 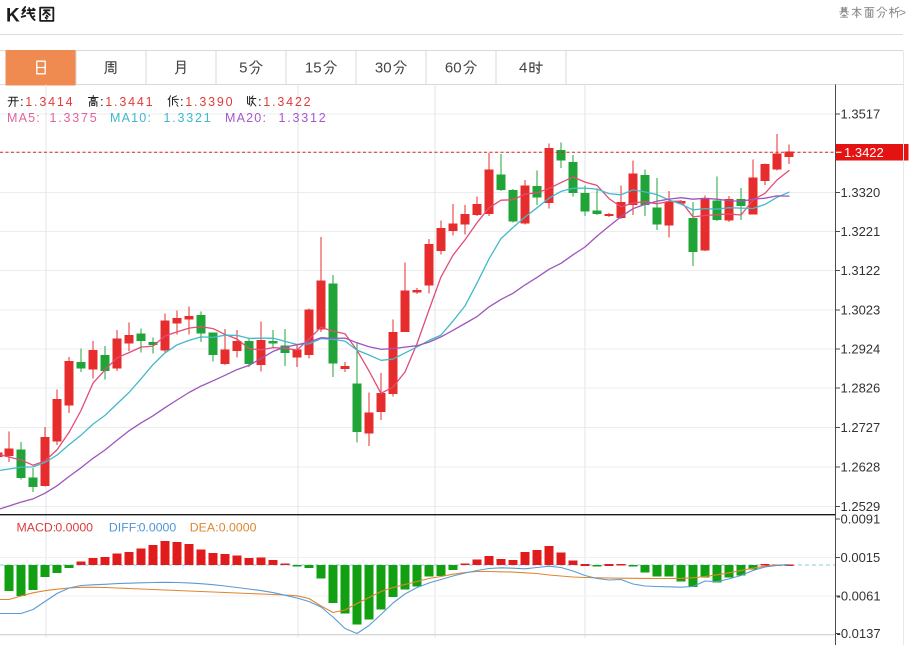 What do you see at coordinates (49, 102) in the screenshot?
I see `svg-text: 1.3414` at bounding box center [49, 102].